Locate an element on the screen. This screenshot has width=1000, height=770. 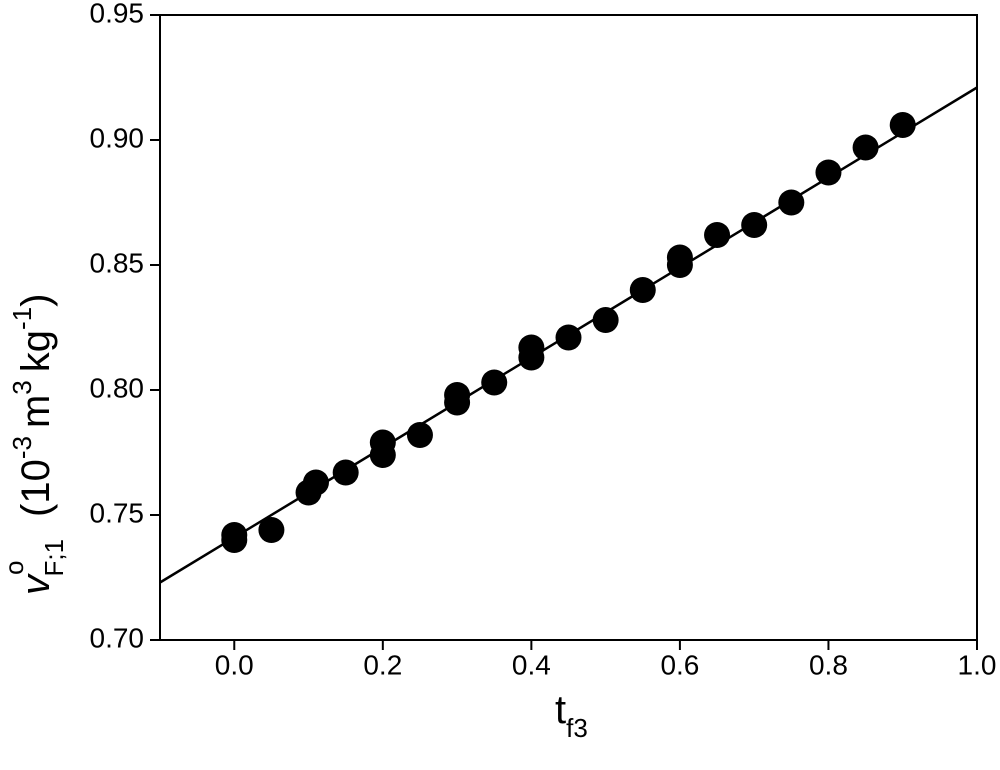
y-label-unit: kg is located at coordinates (36, 351).